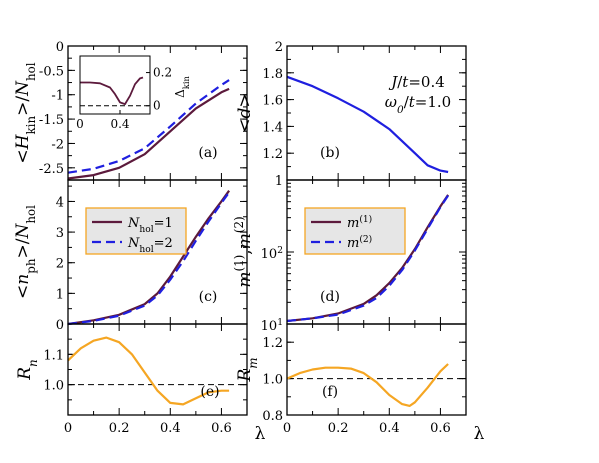  What do you see at coordinates (245, 112) in the screenshot?
I see `panel-b-ylabel: <d>` at bounding box center [245, 112].